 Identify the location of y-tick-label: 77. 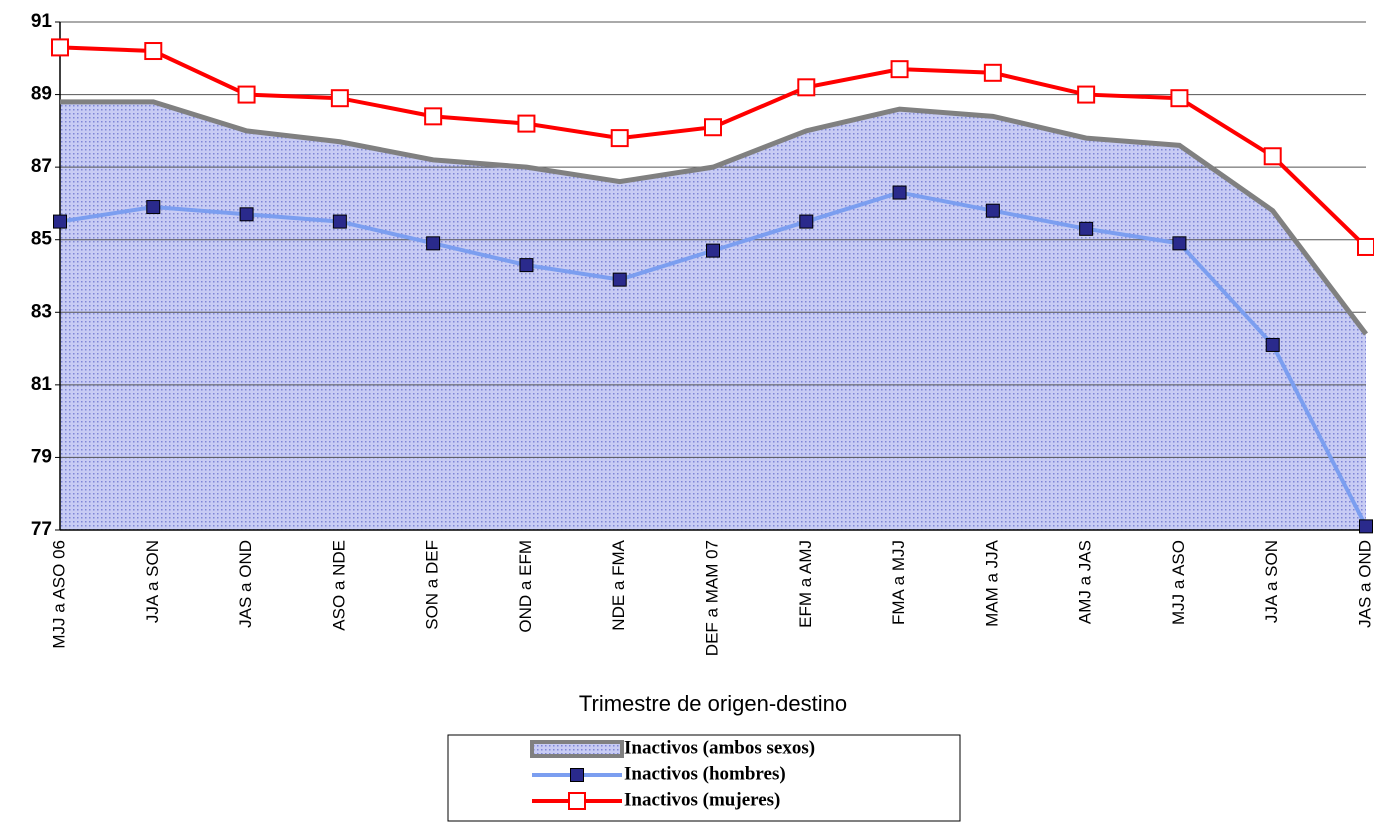
(41, 529).